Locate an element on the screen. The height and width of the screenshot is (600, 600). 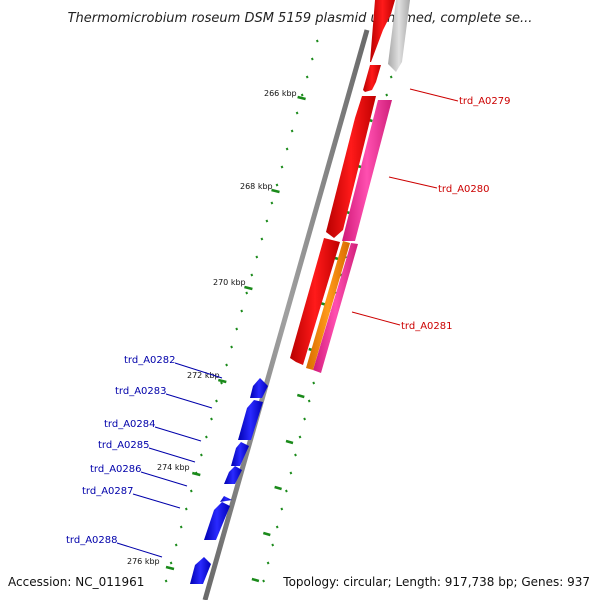
gene-label-trd-A0279: trd_A0279 is located at coordinates (485, 101).